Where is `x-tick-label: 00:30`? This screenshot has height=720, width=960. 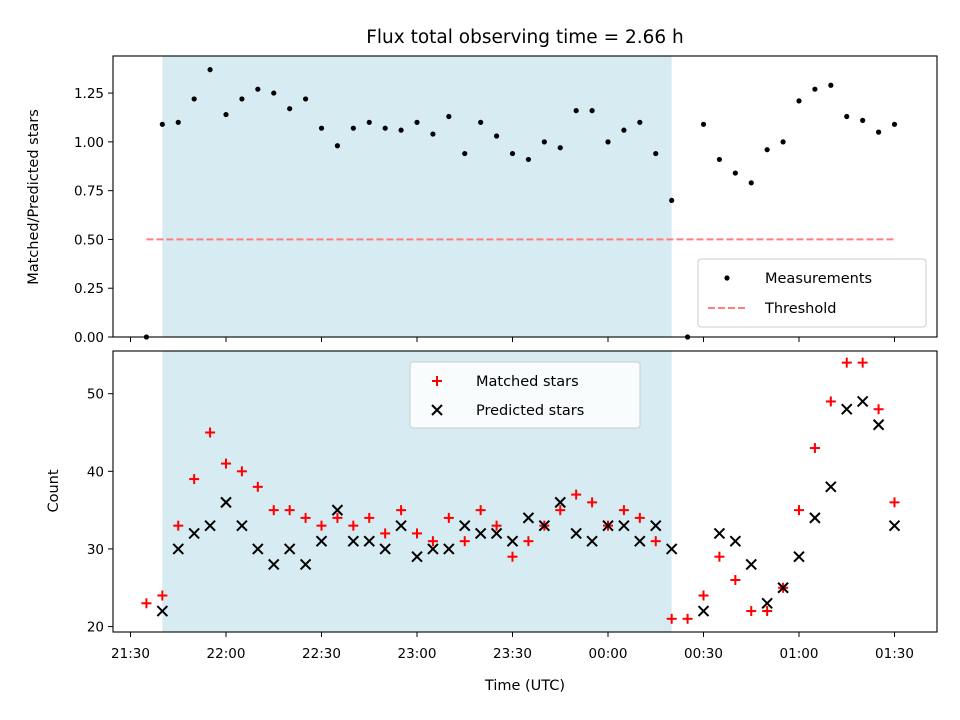
x-tick-label: 00:30 is located at coordinates (703, 654).